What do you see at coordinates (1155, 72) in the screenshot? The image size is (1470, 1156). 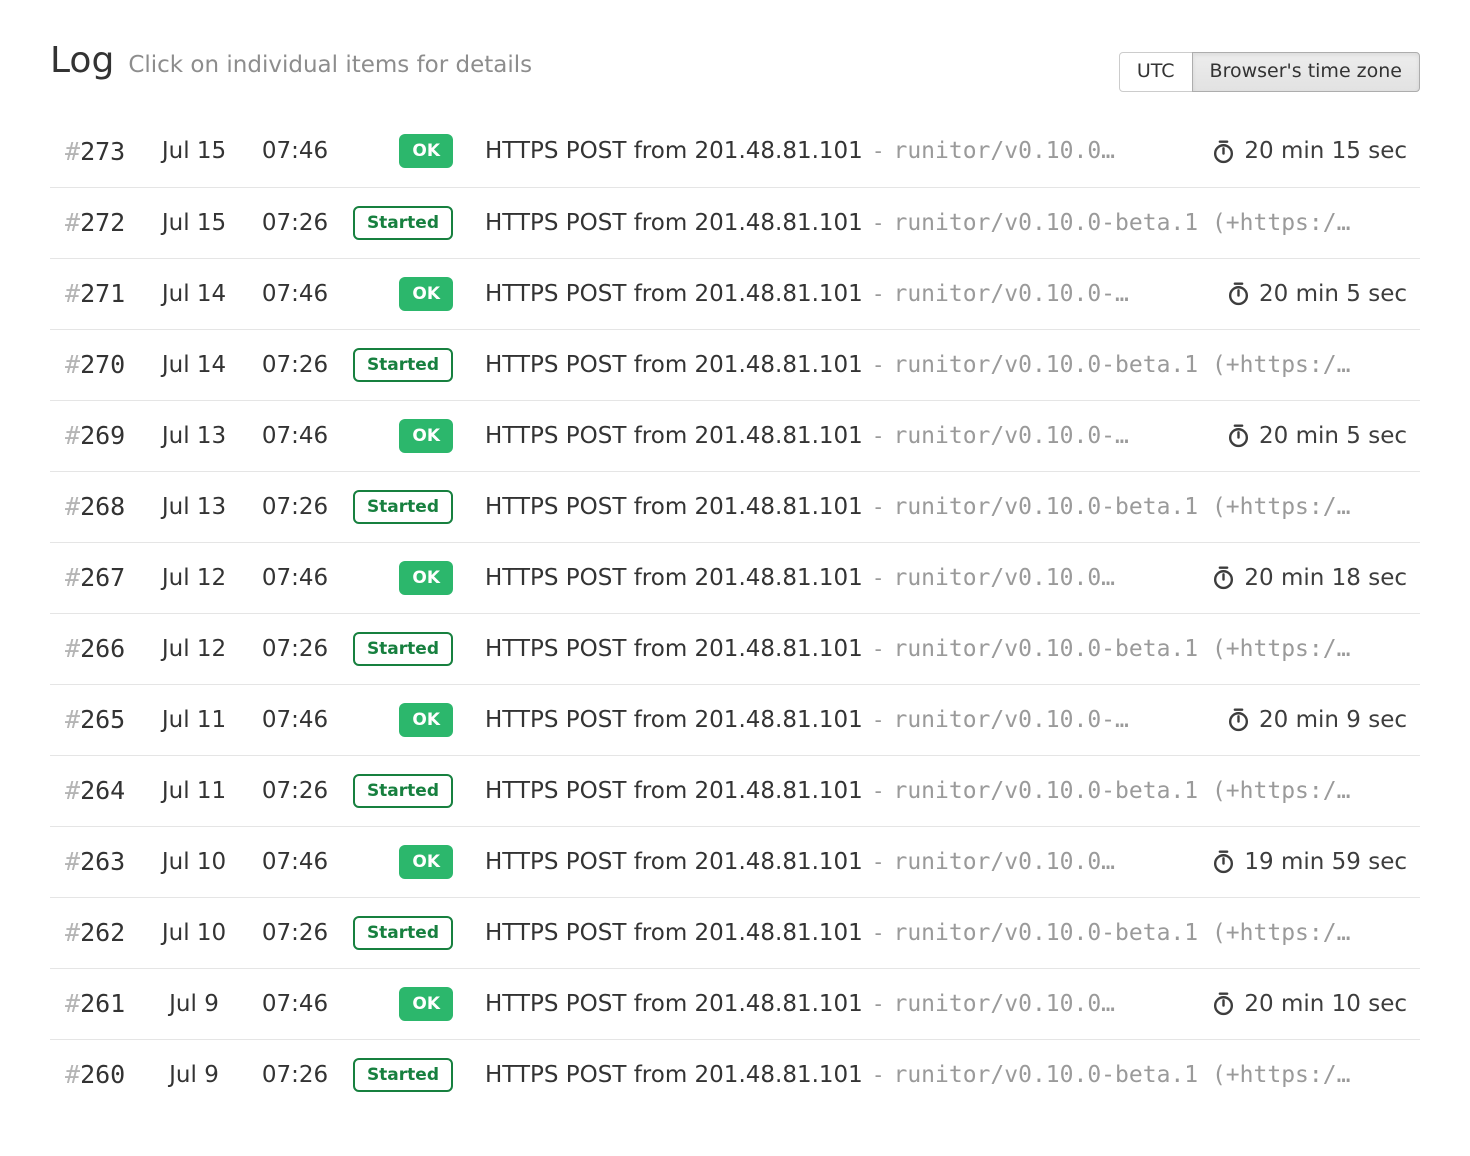 I see `utc-button: UTC` at bounding box center [1155, 72].